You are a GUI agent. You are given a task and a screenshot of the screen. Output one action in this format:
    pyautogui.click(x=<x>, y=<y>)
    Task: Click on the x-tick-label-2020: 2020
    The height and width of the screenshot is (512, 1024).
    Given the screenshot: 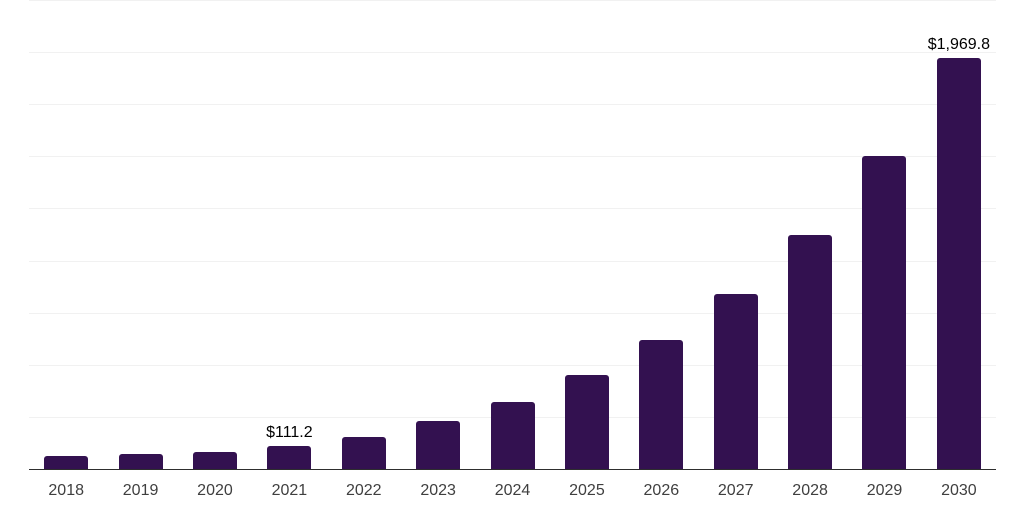 What is the action you would take?
    pyautogui.click(x=215, y=490)
    